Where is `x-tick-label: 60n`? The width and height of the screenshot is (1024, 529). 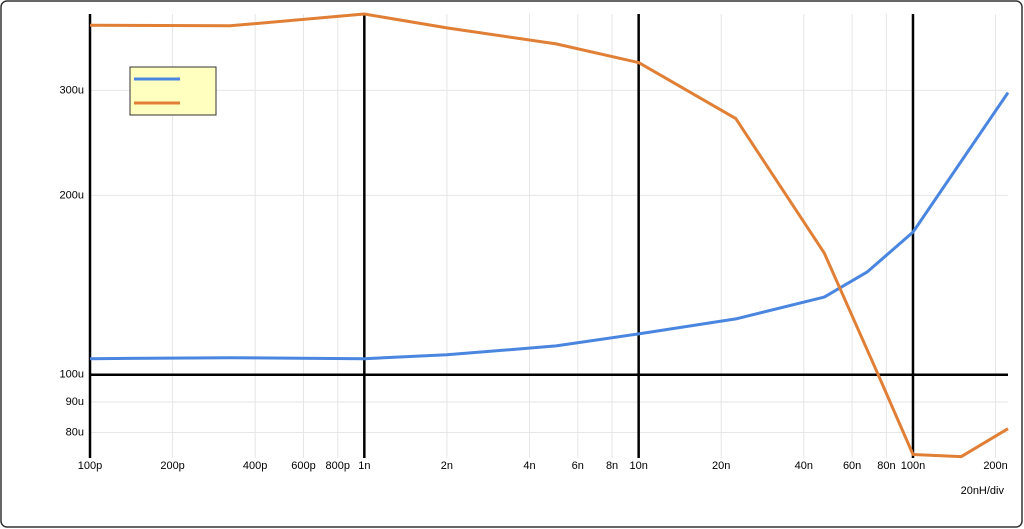 x-tick-label: 60n is located at coordinates (852, 466).